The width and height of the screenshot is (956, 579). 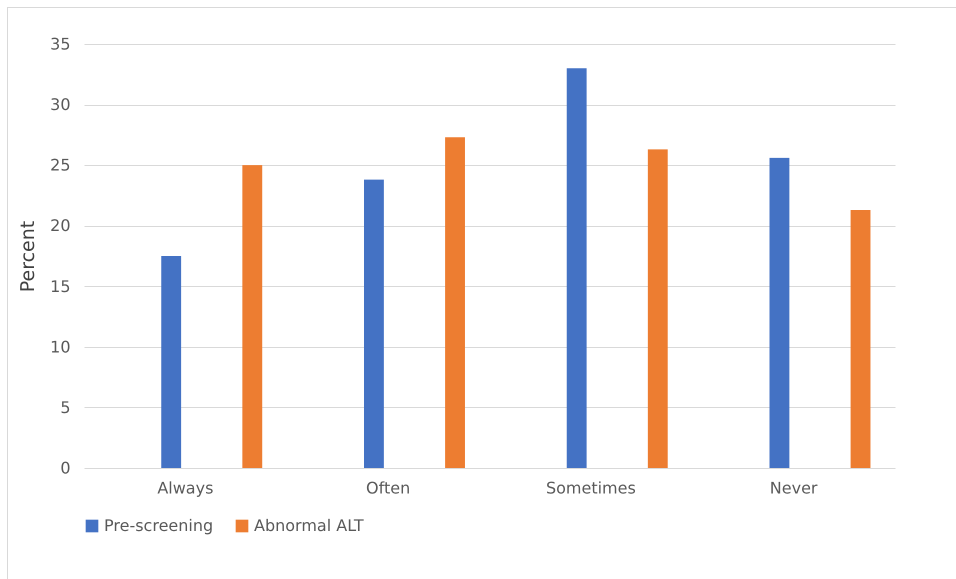 I want to click on x-tick-label: Always, so click(x=185, y=488).